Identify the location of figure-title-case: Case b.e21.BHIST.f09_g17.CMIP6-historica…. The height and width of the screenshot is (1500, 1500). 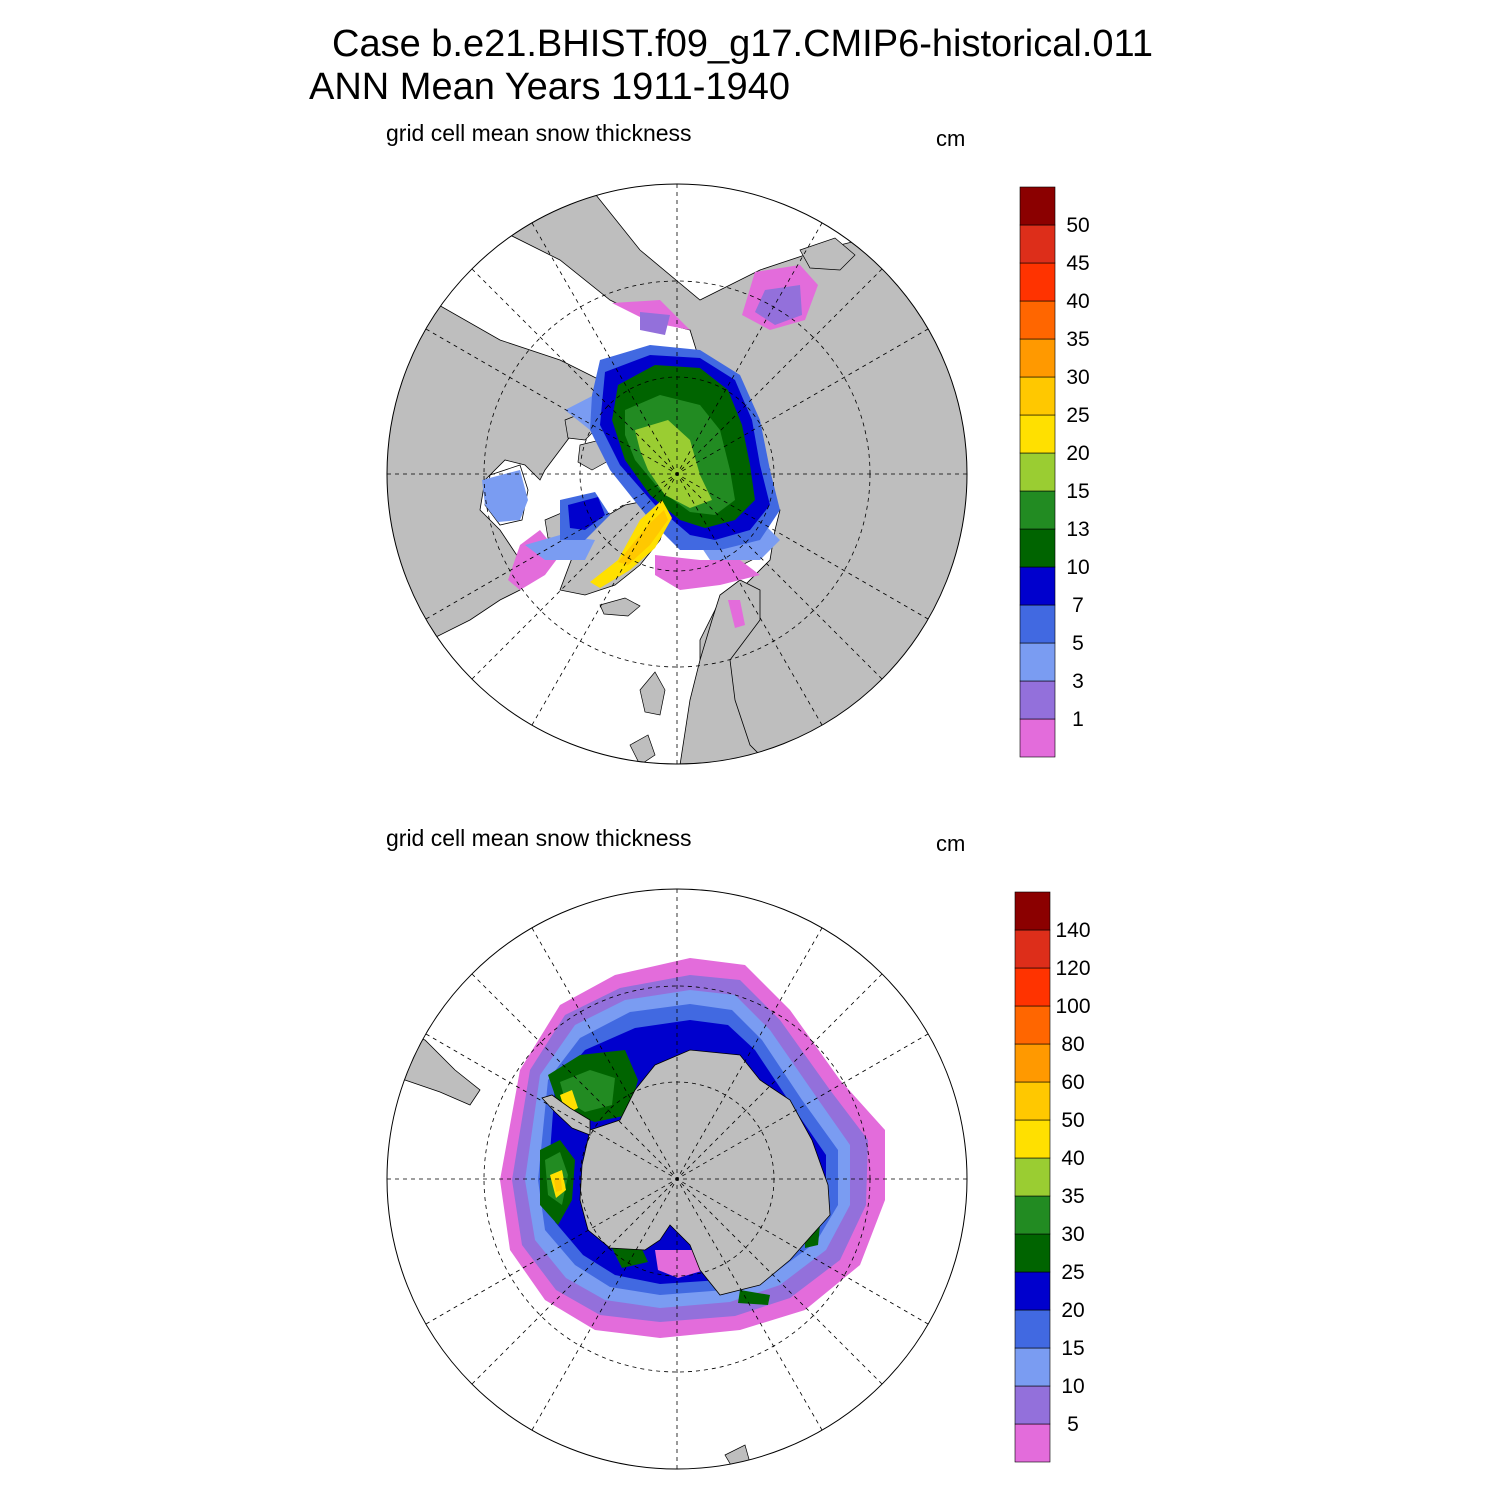
(742, 44).